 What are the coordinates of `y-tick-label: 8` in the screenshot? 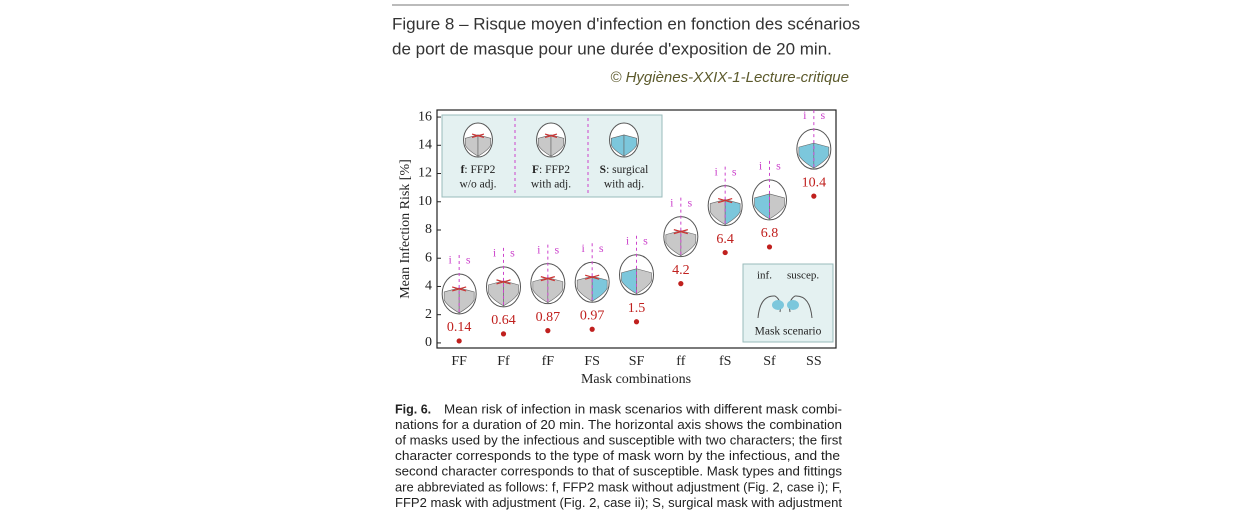 It's located at (428, 229).